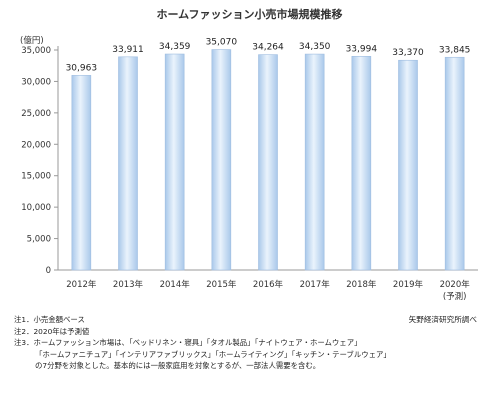 The image size is (499, 400). I want to click on x-tick-label: 2013年, so click(128, 284).